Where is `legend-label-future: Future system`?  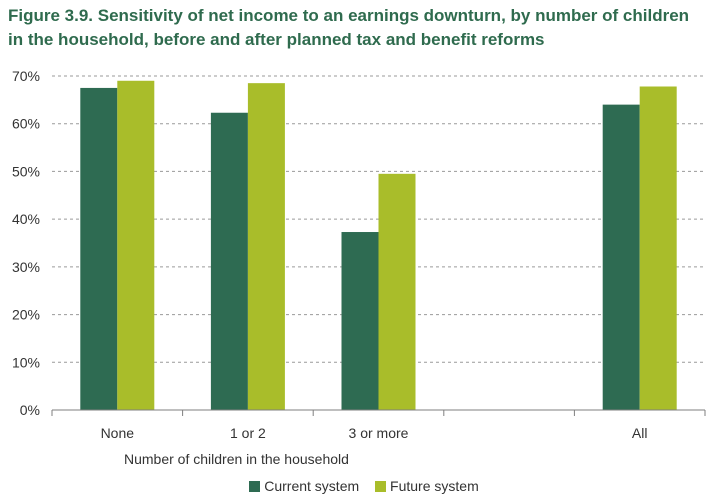 legend-label-future: Future system is located at coordinates (434, 486).